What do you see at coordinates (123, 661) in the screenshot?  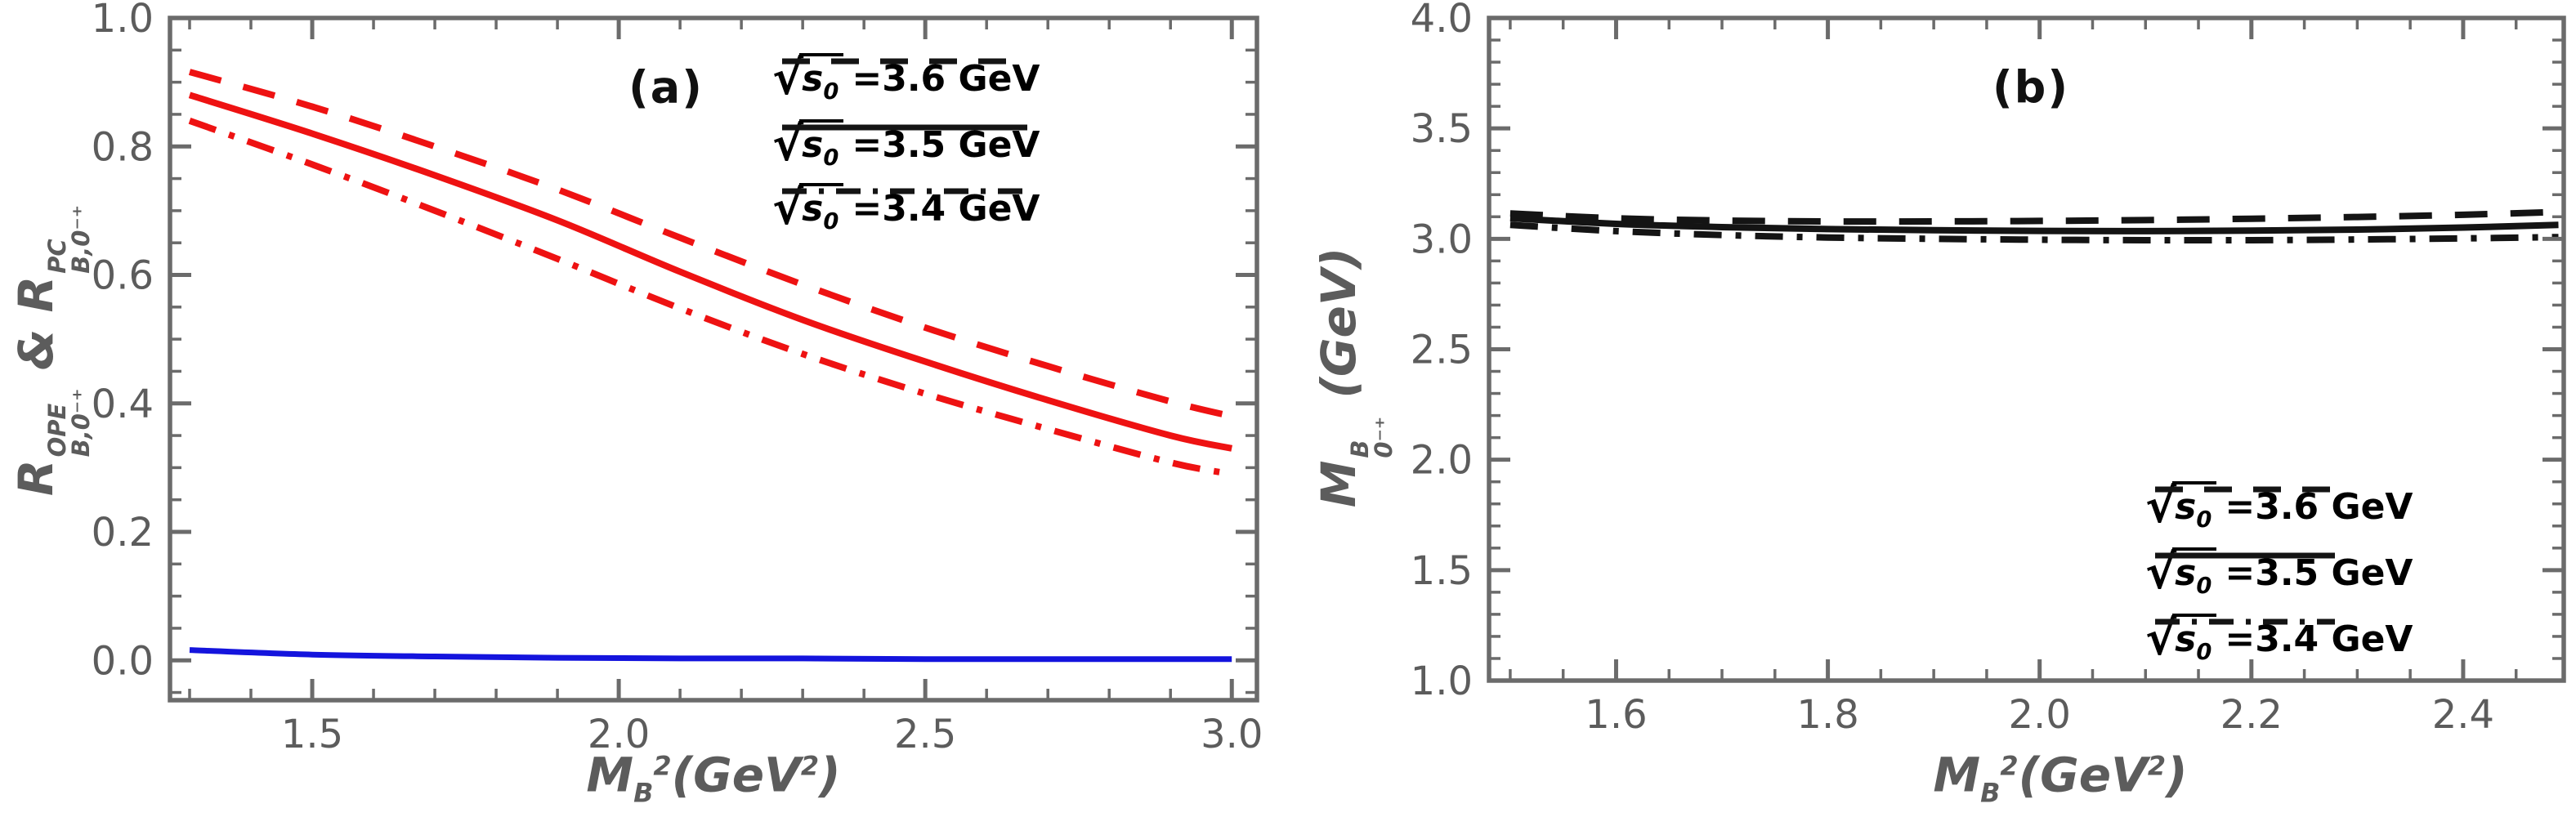 I see `y-tick-label: 0.0` at bounding box center [123, 661].